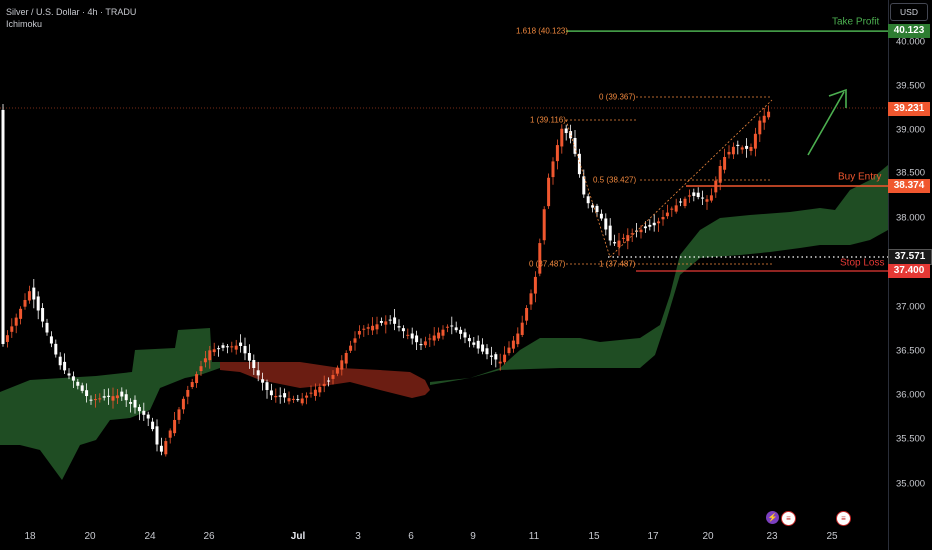  What do you see at coordinates (909, 186) in the screenshot?
I see `buy-entry-price-badge: 38.374` at bounding box center [909, 186].